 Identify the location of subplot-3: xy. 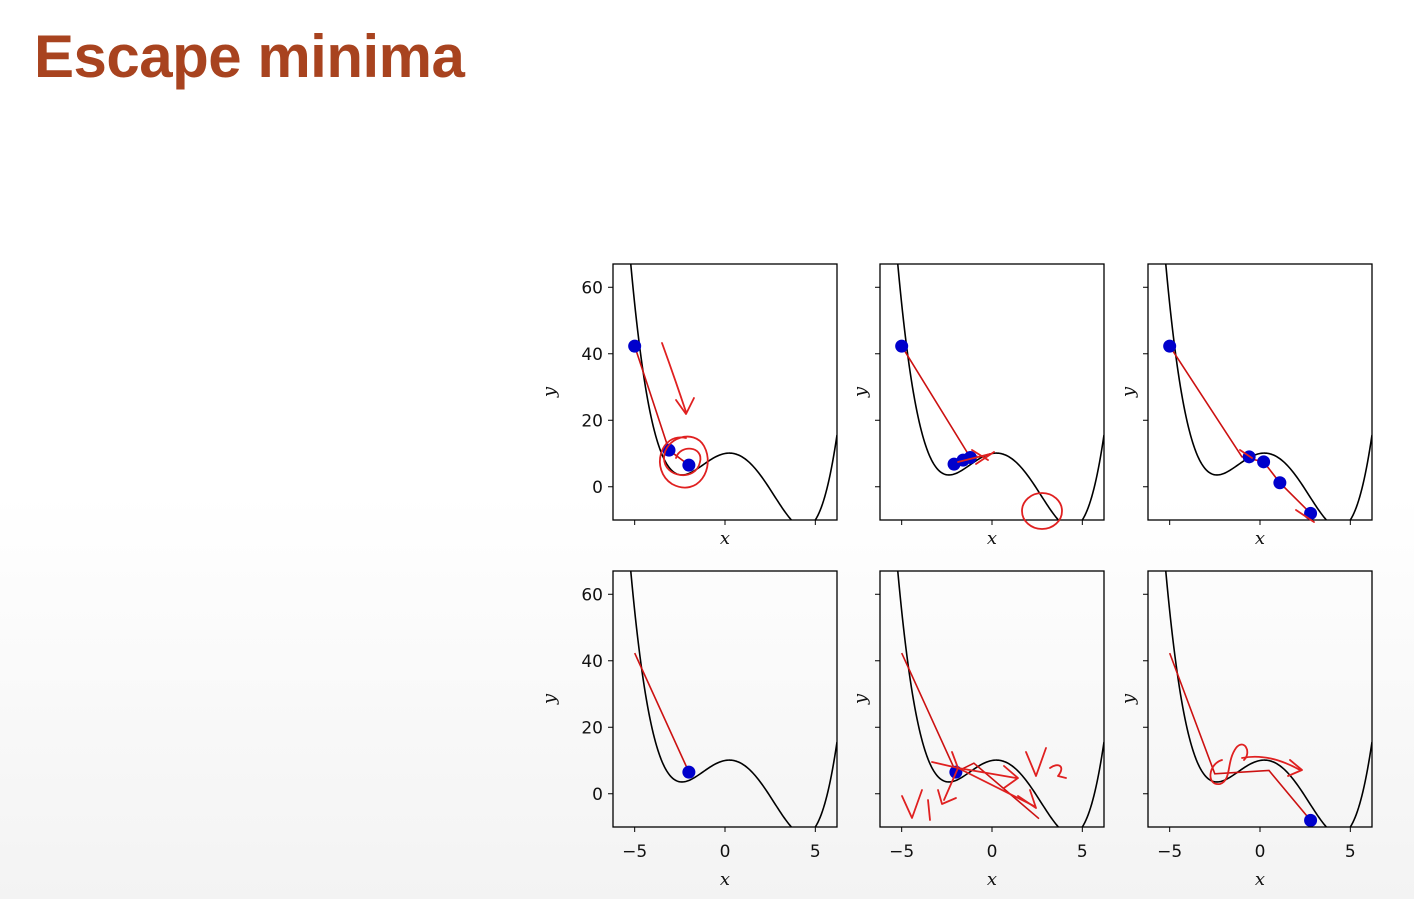
(1245, 406).